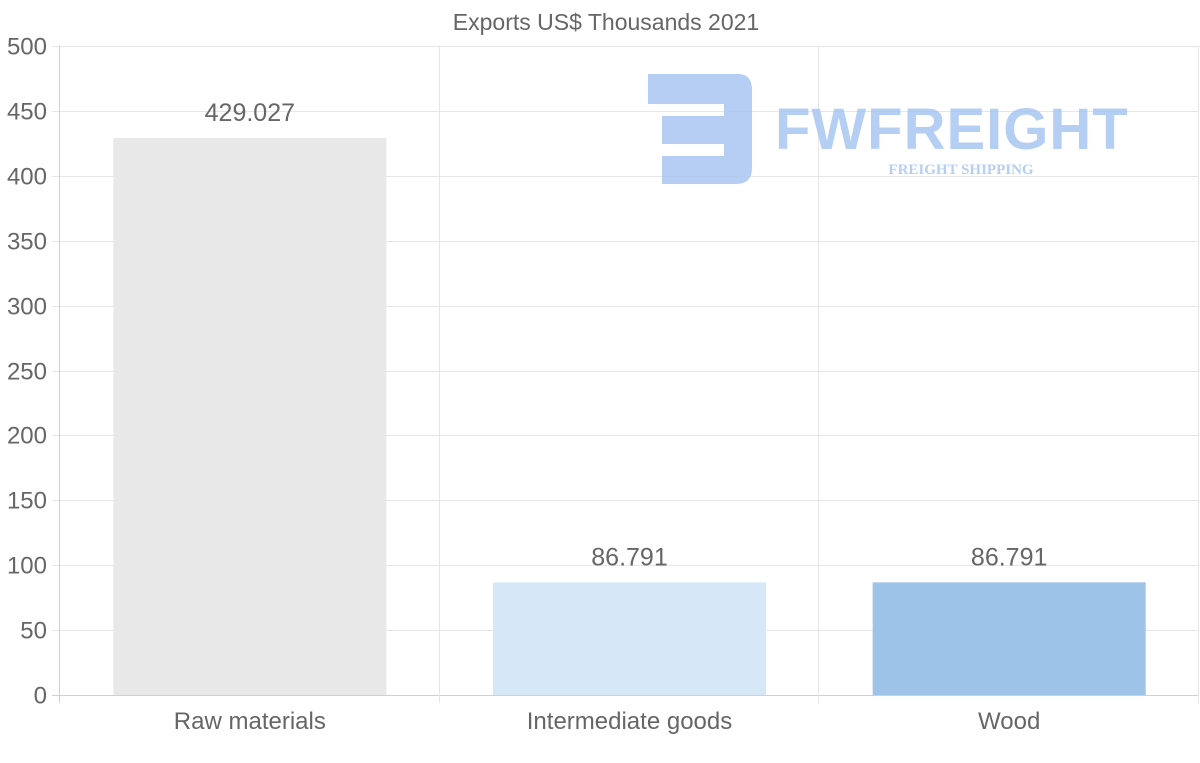 The height and width of the screenshot is (763, 1200). Describe the element at coordinates (629, 638) in the screenshot. I see `bar-intermediate-goods` at that location.